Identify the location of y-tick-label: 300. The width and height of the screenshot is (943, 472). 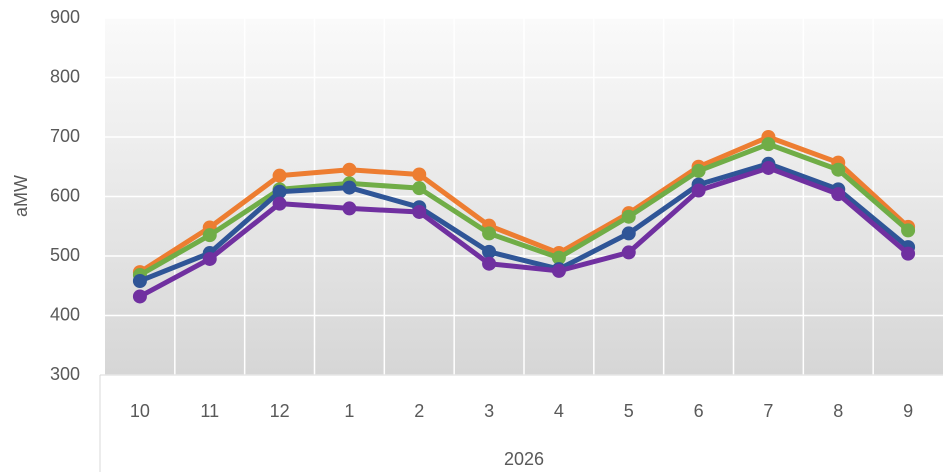
(65, 374).